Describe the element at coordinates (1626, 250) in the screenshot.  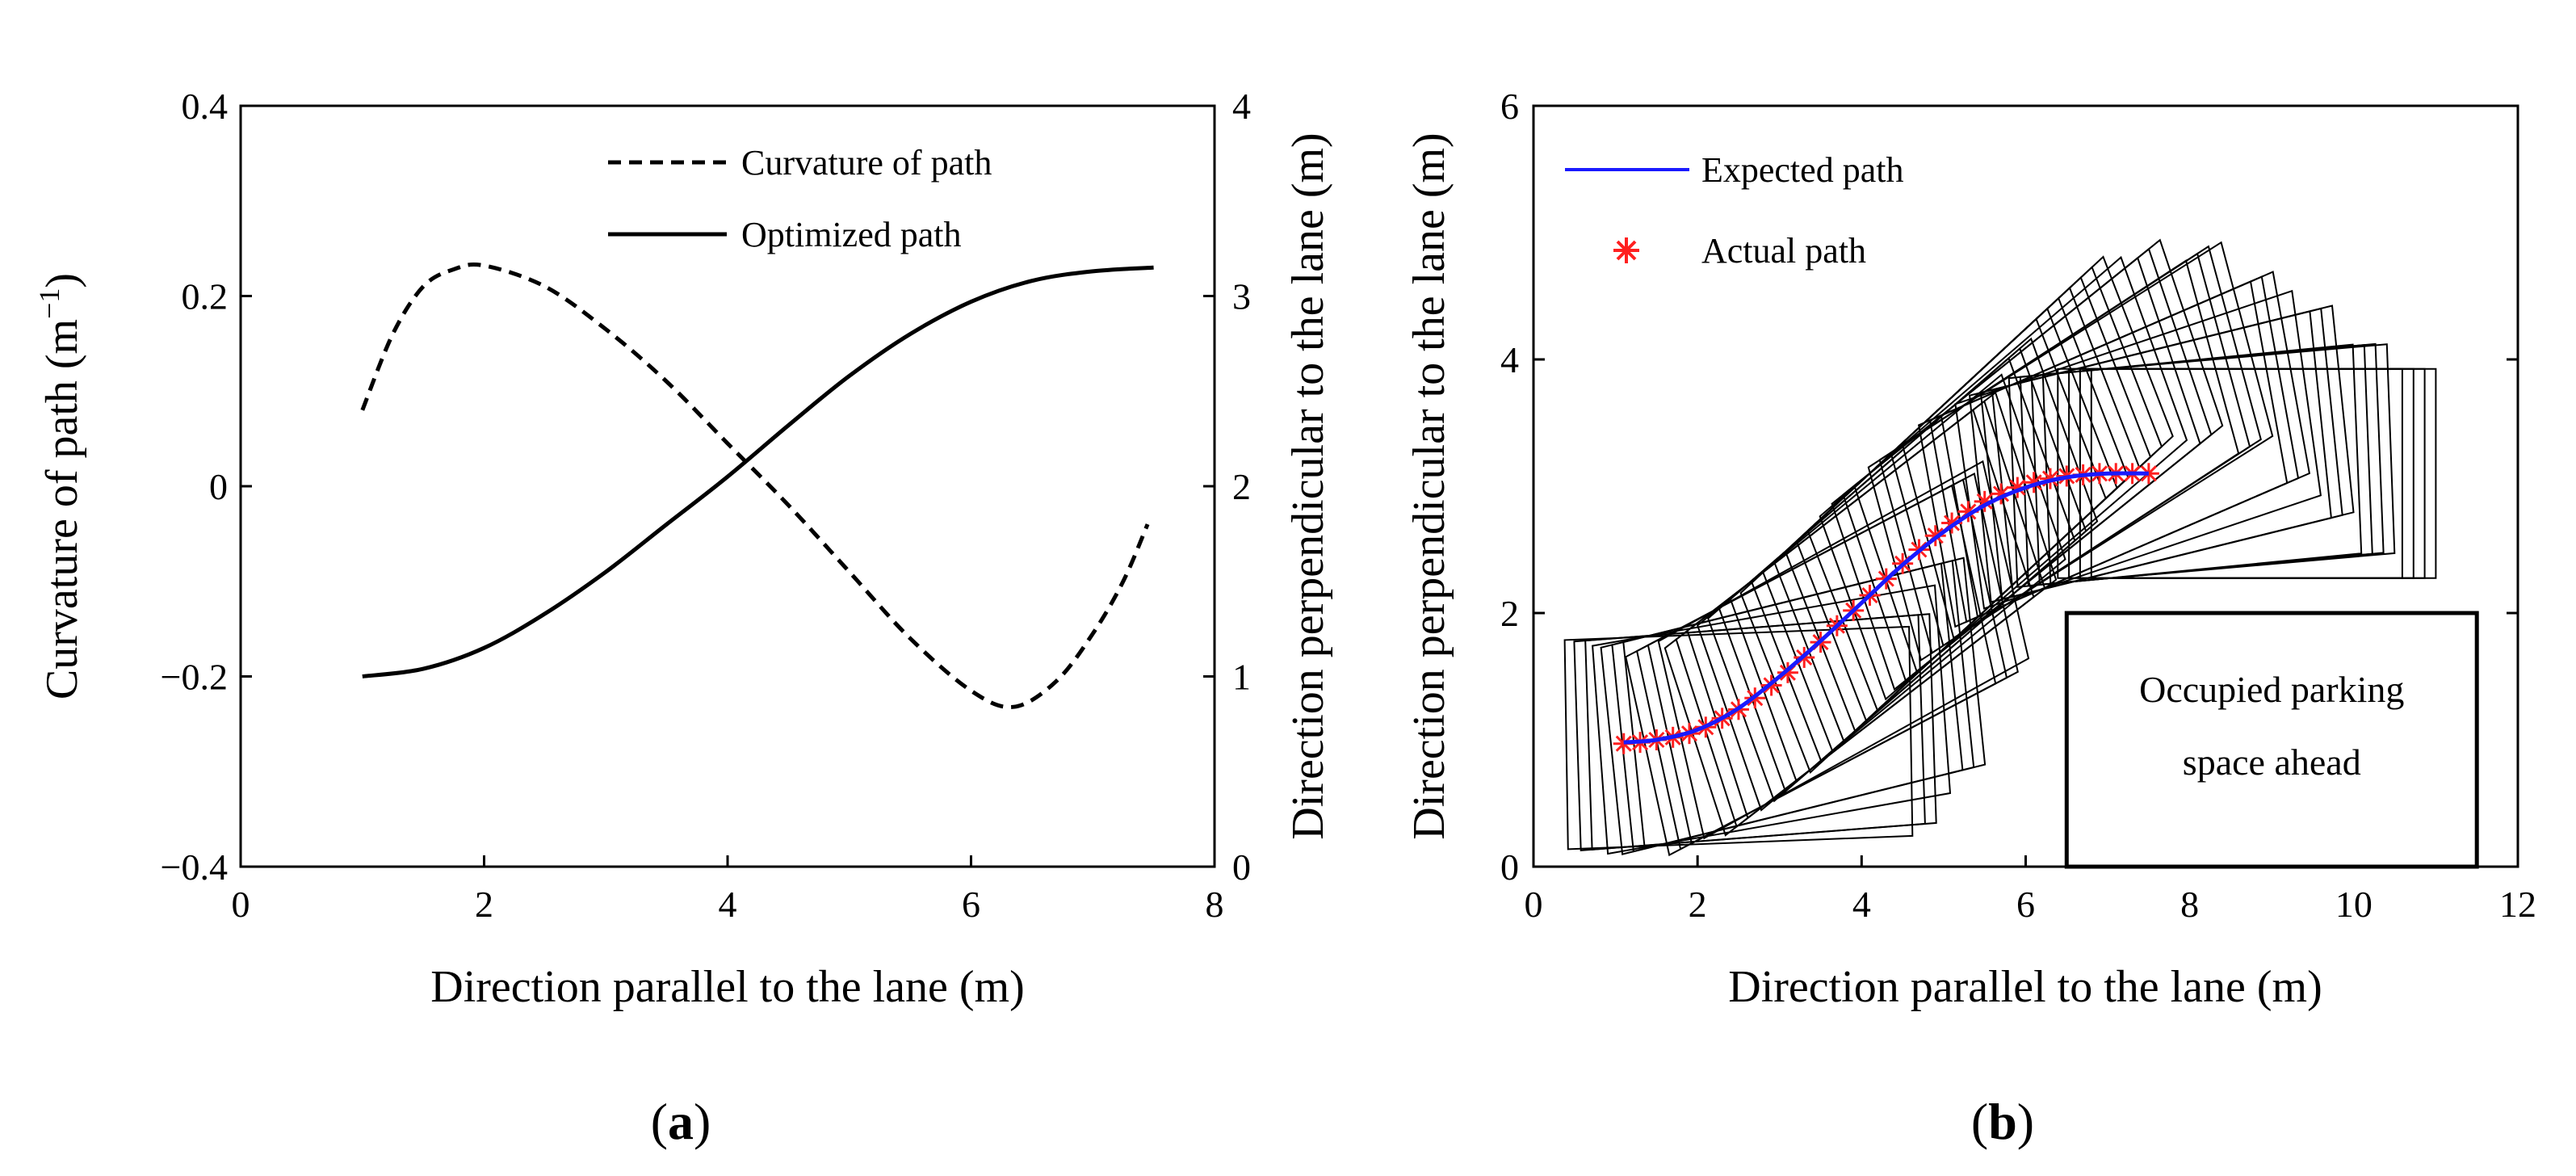
I see `legend-actual-marker` at that location.